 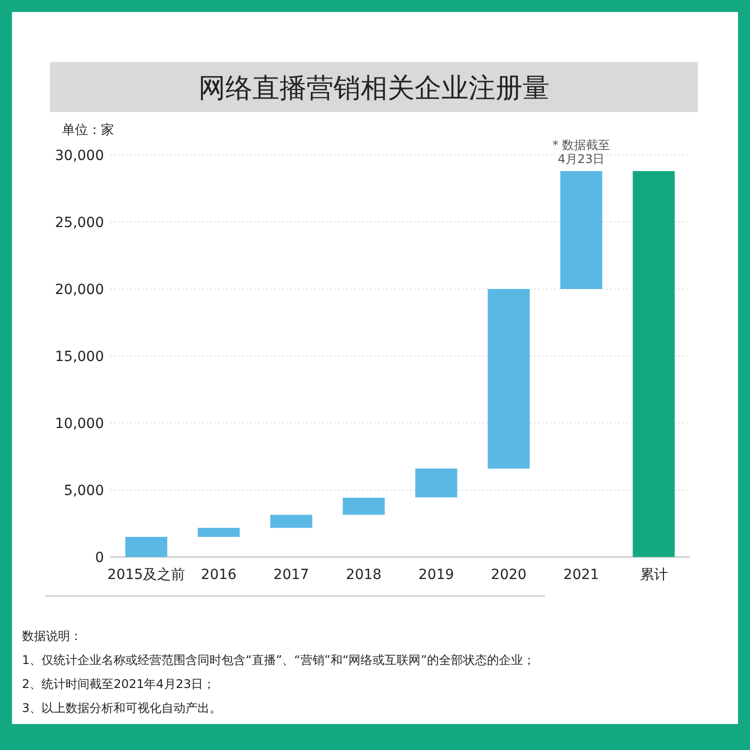 I want to click on x-tick-label: 2016, so click(x=218, y=575).